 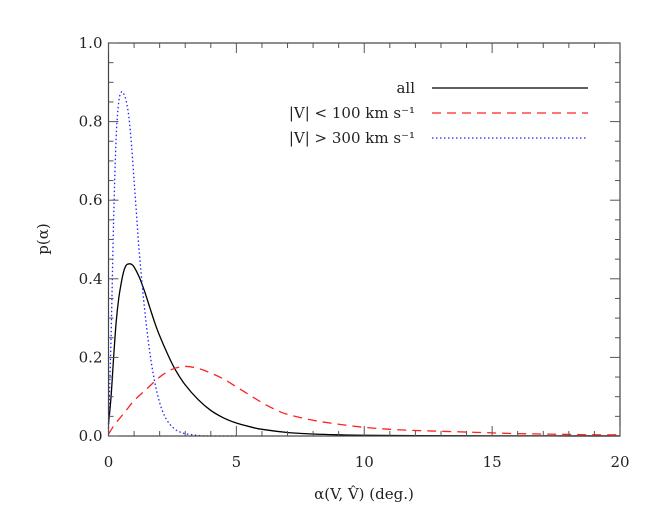 I want to click on legend: all |V| < 100 km s⁻¹ |V| > 300 km s⁻¹, so click(x=438, y=113).